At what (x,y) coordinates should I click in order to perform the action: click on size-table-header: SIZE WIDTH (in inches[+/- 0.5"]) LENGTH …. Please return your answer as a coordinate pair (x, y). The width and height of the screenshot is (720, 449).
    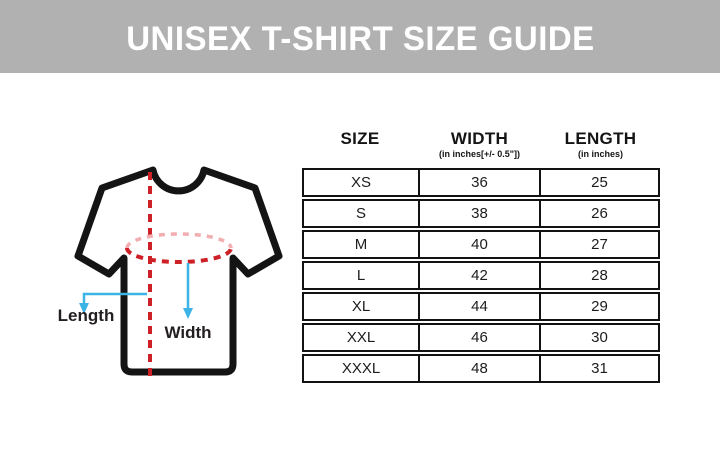
    Looking at the image, I should click on (481, 144).